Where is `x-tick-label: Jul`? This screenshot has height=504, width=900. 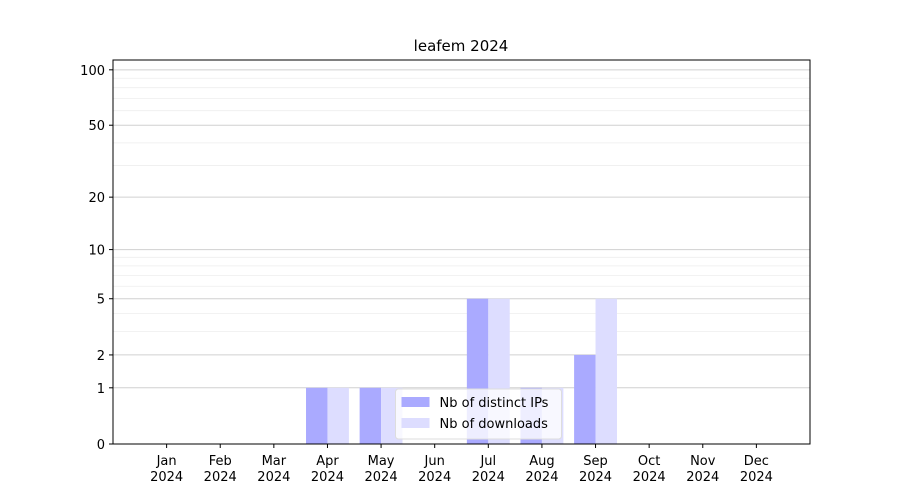
x-tick-label: Jul is located at coordinates (487, 461).